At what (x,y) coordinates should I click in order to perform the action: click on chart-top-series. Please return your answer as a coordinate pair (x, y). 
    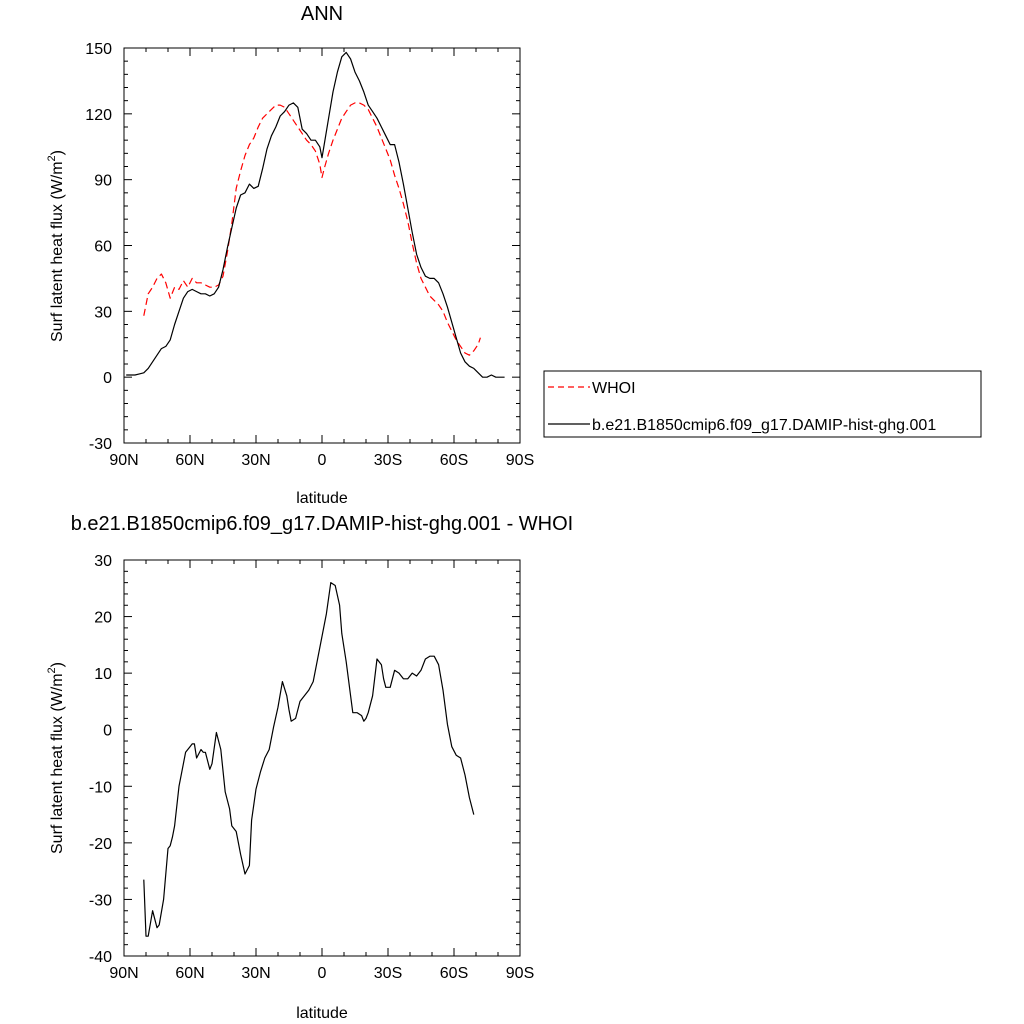
    Looking at the image, I should click on (315, 214).